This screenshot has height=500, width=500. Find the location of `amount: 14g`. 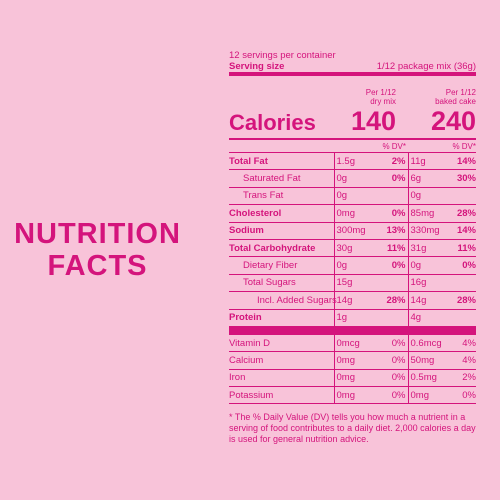

amount: 14g is located at coordinates (428, 300).